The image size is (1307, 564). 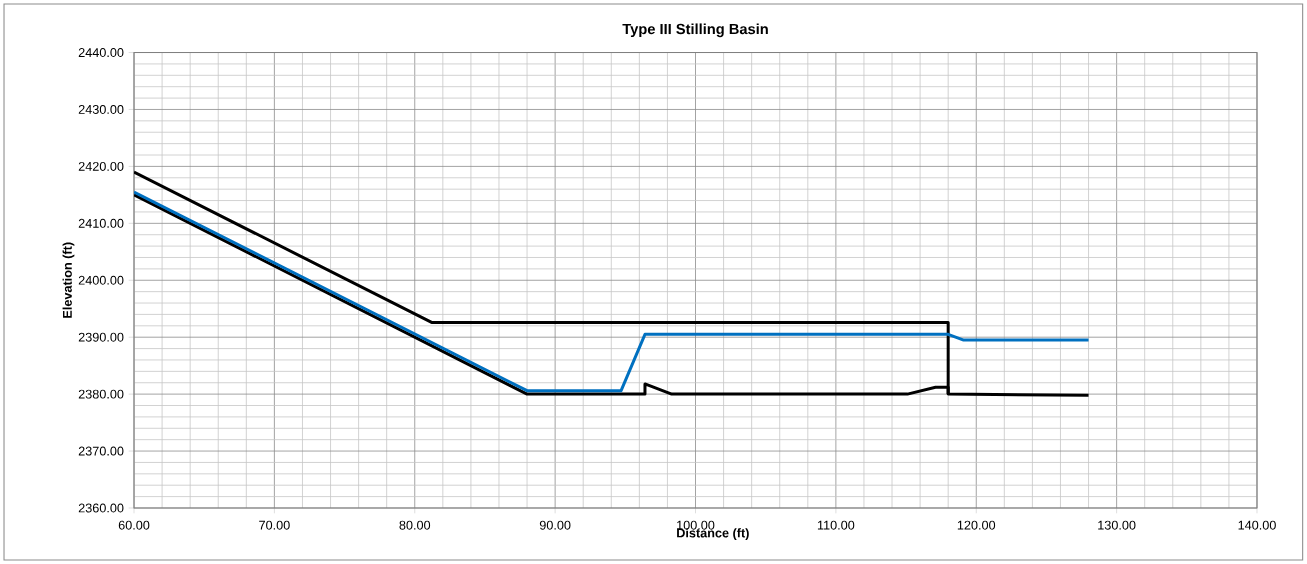 What do you see at coordinates (695, 30) in the screenshot?
I see `chart-title: Type III Stilling Basin` at bounding box center [695, 30].